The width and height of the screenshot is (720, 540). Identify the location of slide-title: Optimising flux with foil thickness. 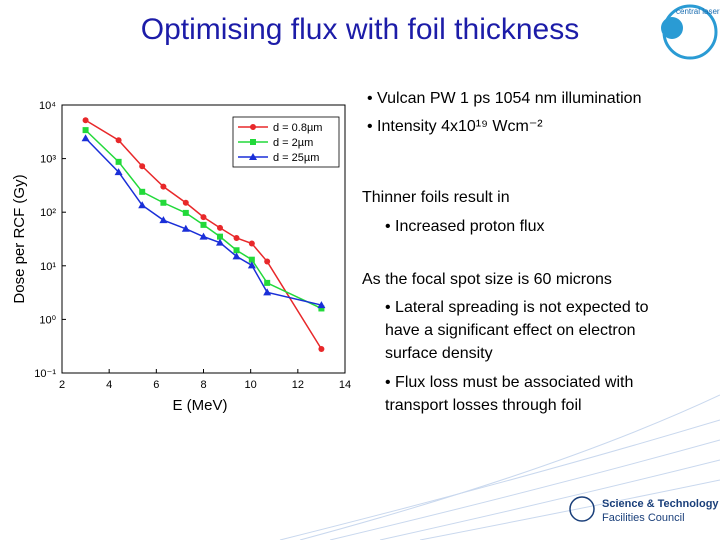
(360, 29).